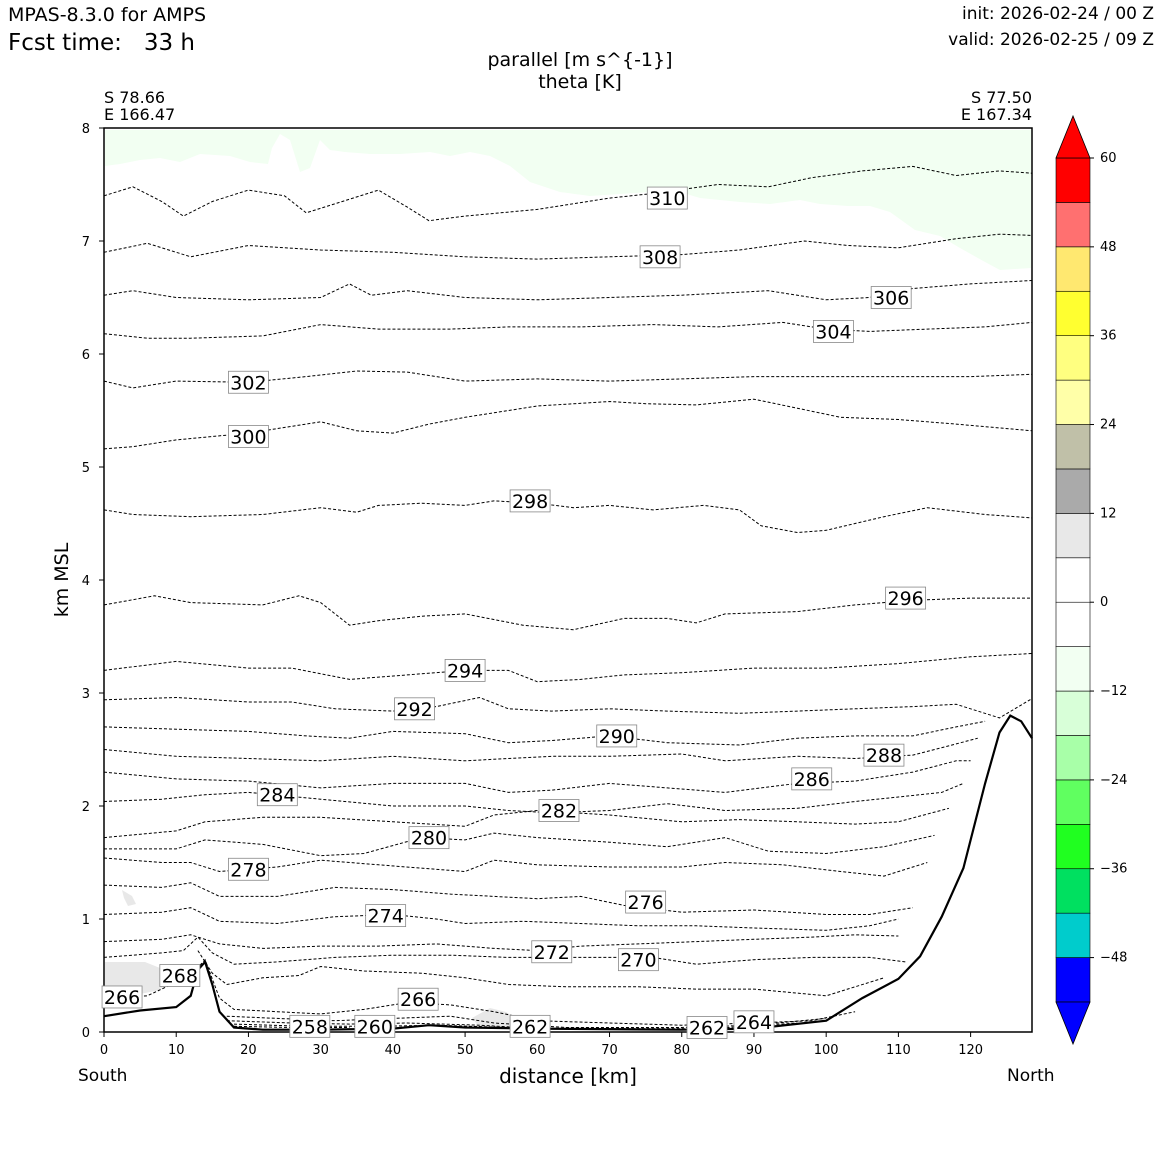  Describe the element at coordinates (414, 709) in the screenshot. I see `contour-label-292: 292` at that location.